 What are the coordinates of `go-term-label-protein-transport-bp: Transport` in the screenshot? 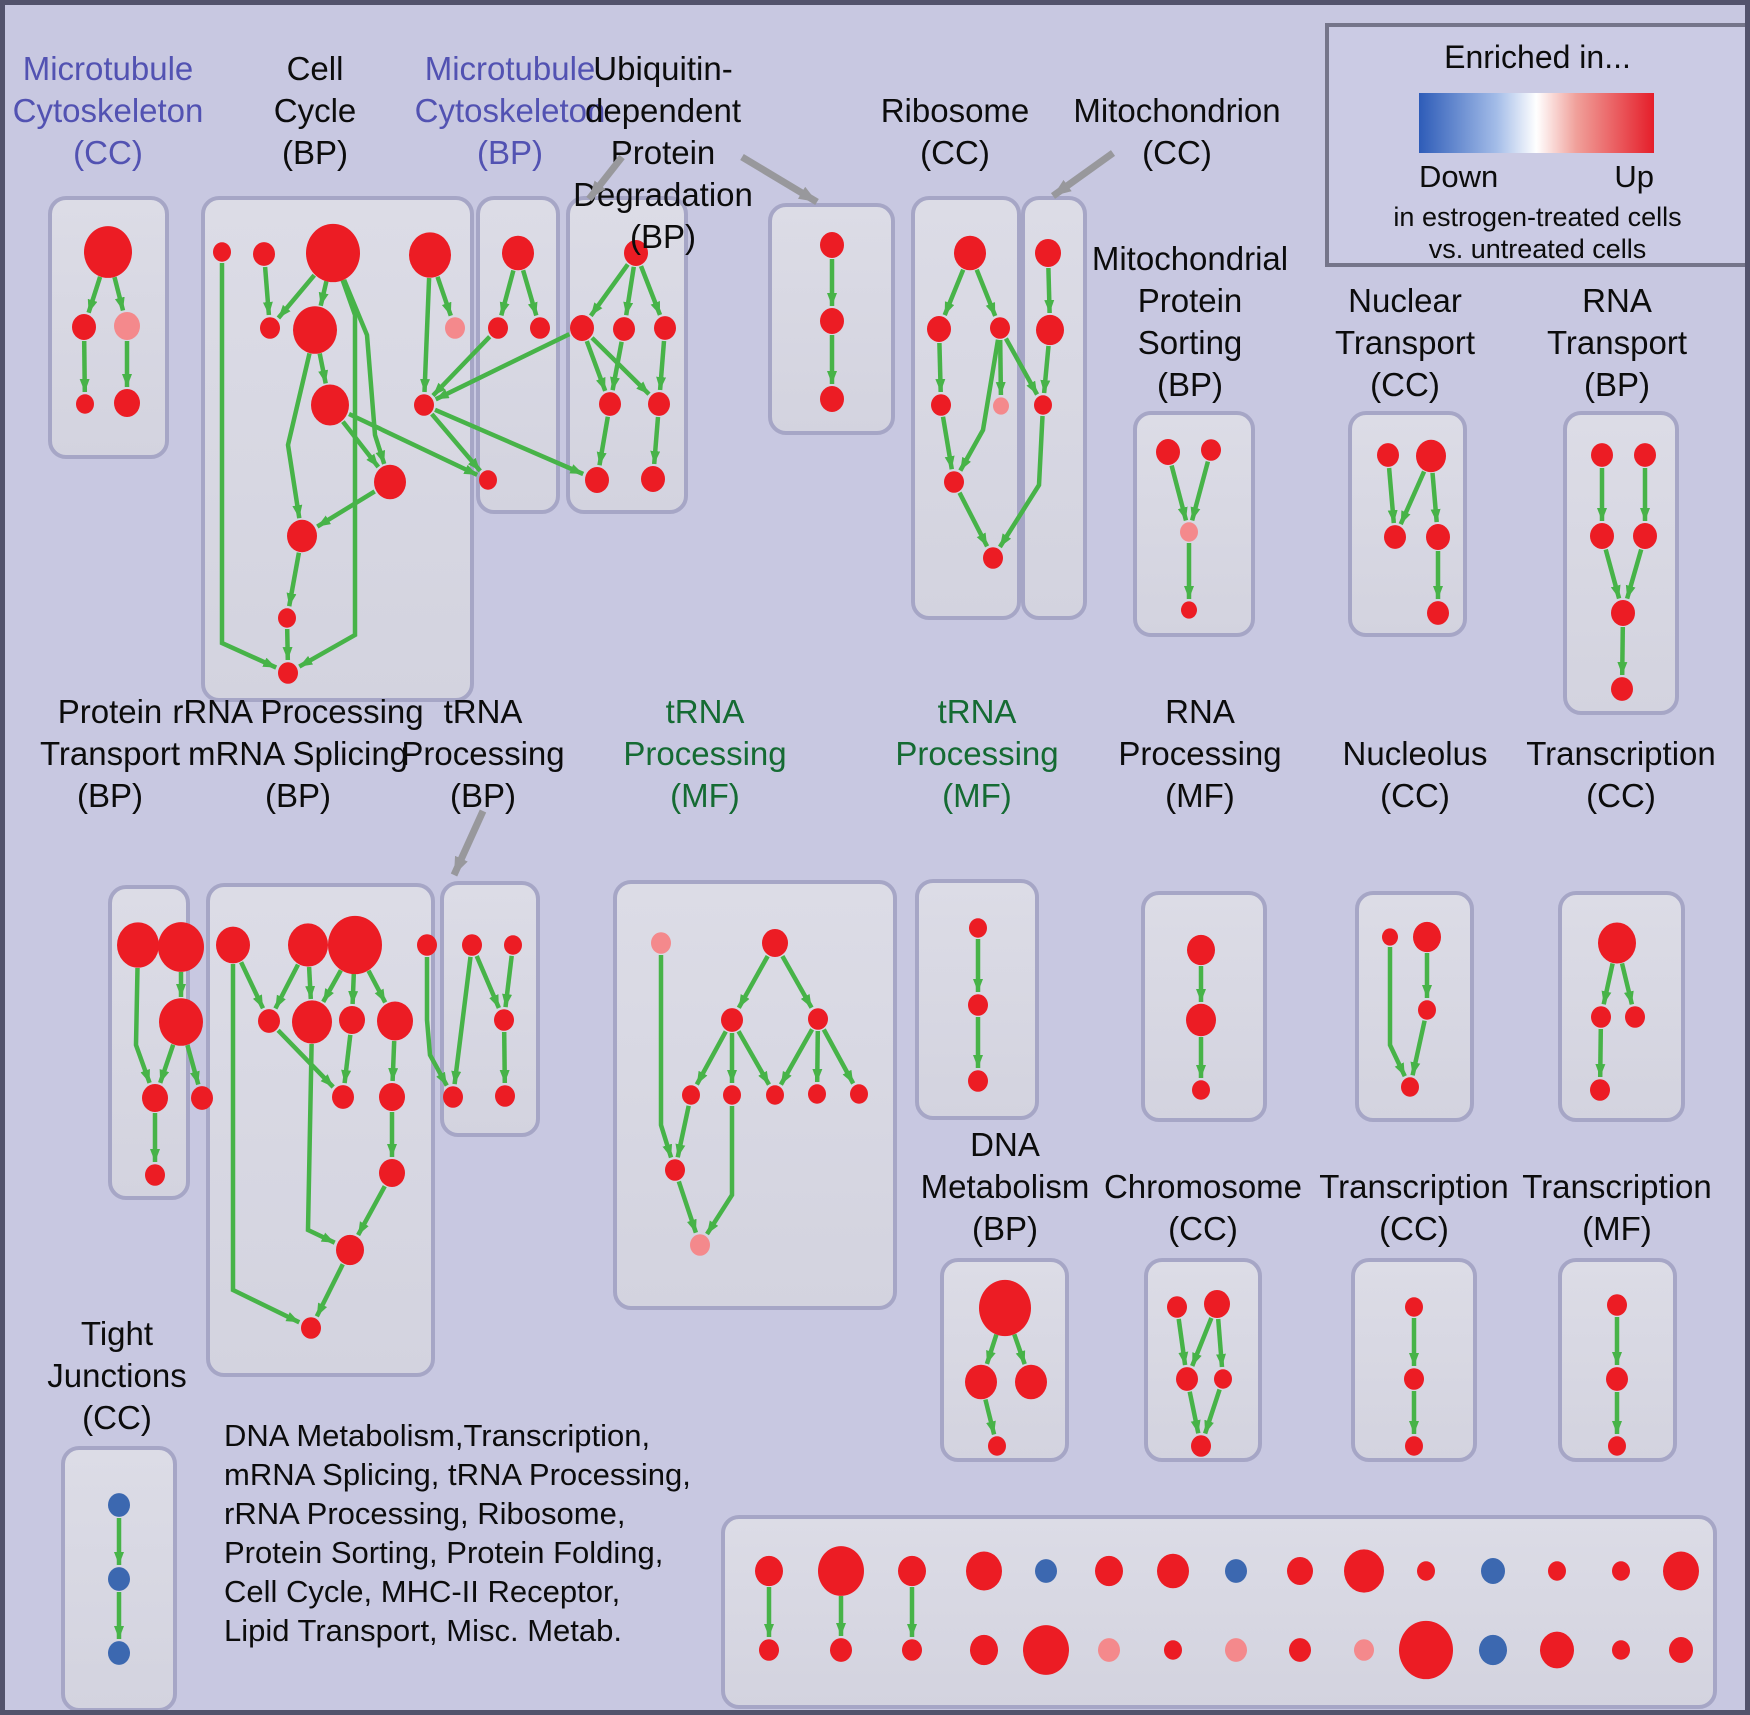 It's located at (110, 753).